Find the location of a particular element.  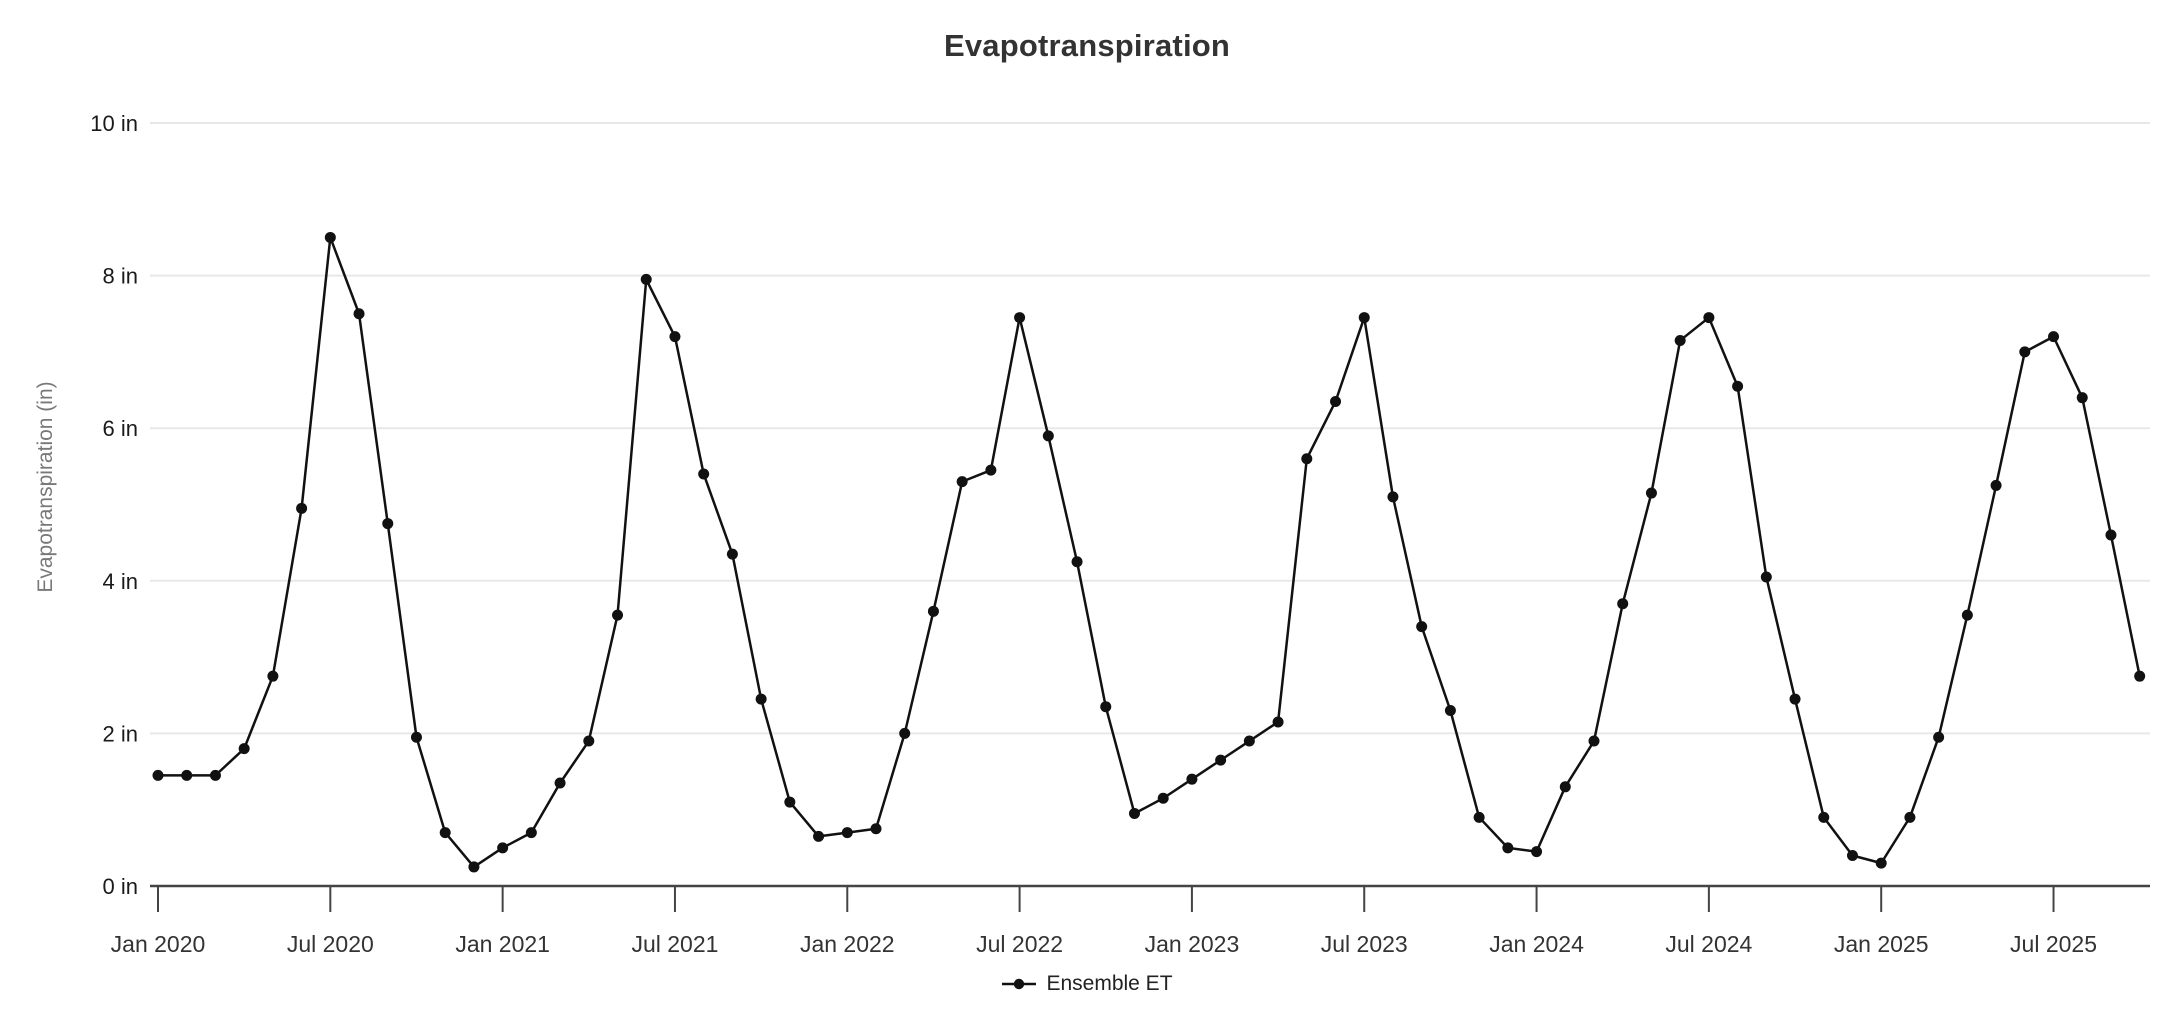

y-tick-label: 2 in is located at coordinates (120, 733).